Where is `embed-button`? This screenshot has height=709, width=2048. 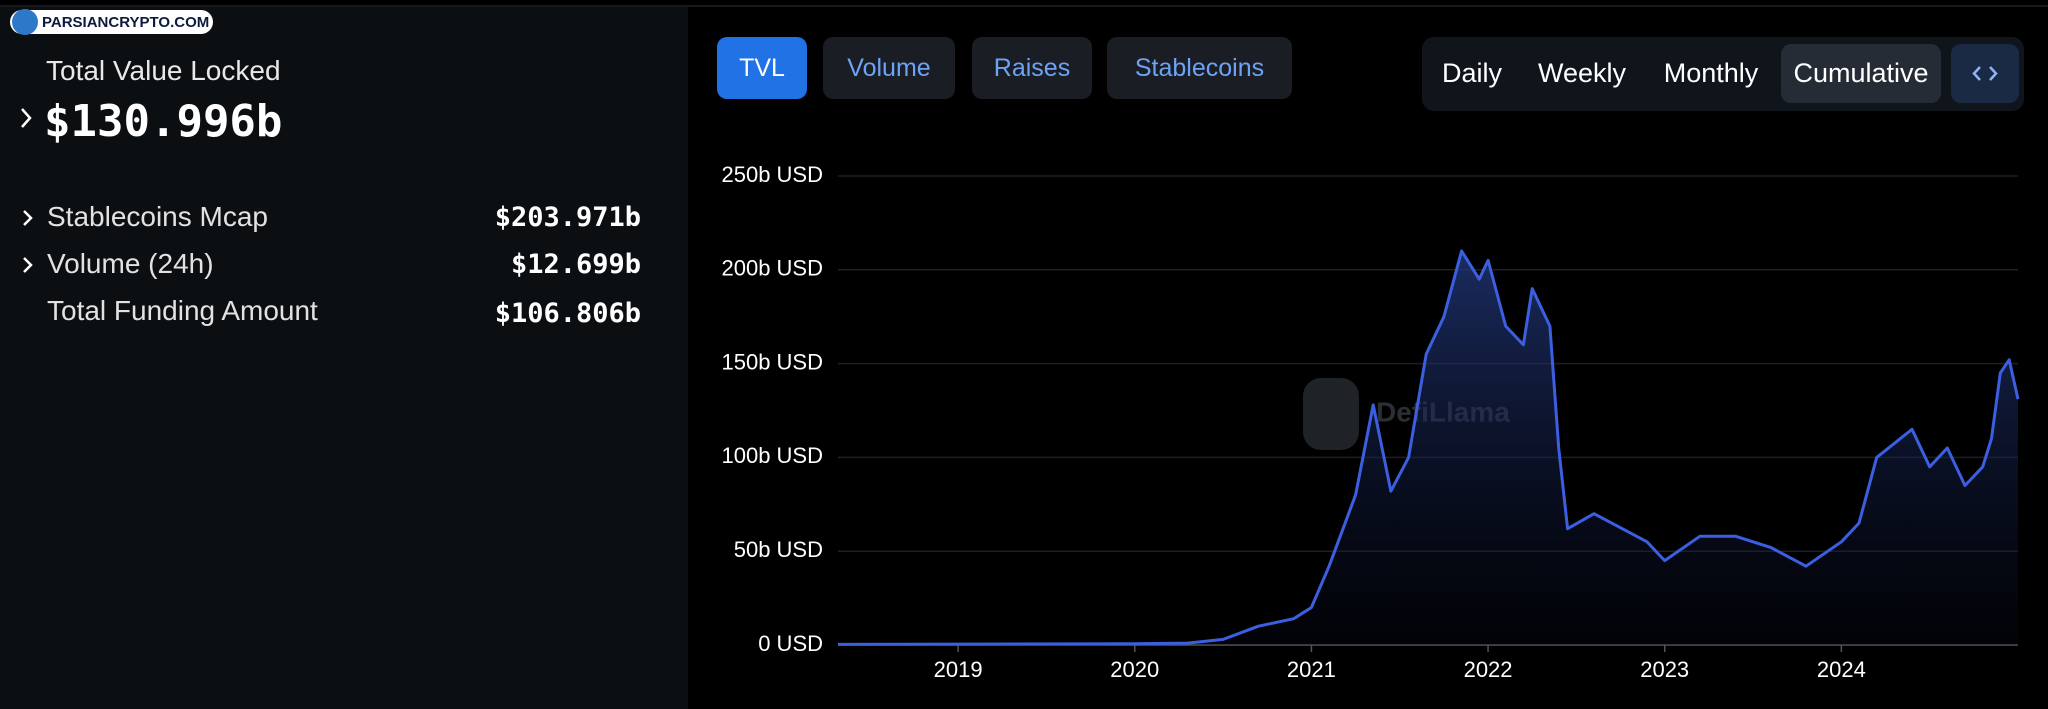 embed-button is located at coordinates (1985, 73).